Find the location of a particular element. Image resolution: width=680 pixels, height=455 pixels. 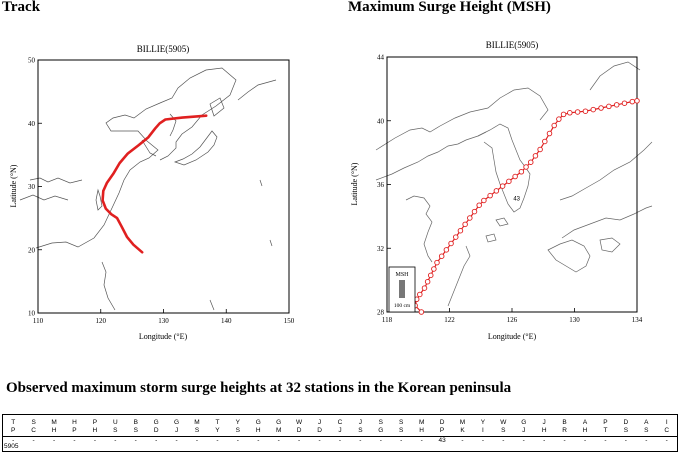

track-series is located at coordinates (154, 184).